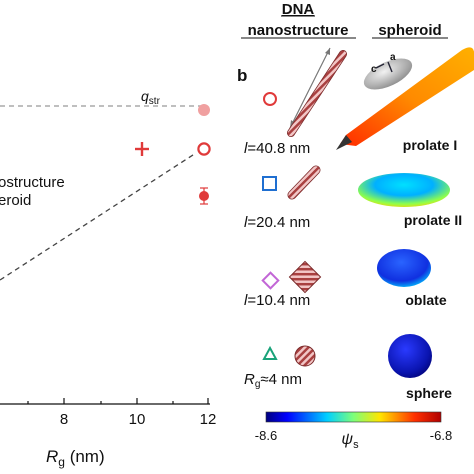  Describe the element at coordinates (64, 419) in the screenshot. I see `x-tick-8: 8` at that location.